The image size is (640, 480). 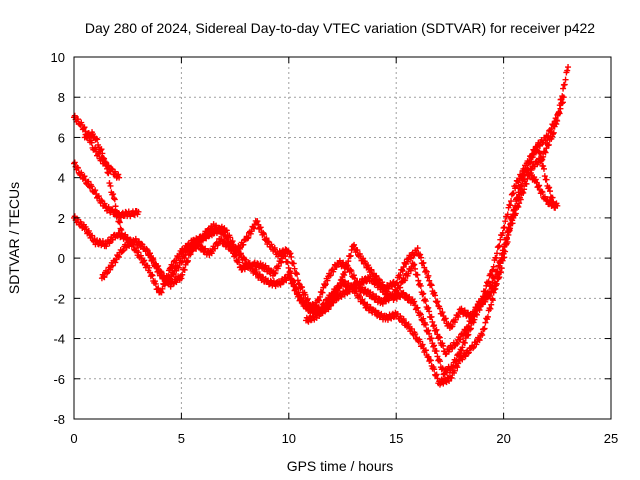 What do you see at coordinates (61, 97) in the screenshot?
I see `y-tick-label: 8` at bounding box center [61, 97].